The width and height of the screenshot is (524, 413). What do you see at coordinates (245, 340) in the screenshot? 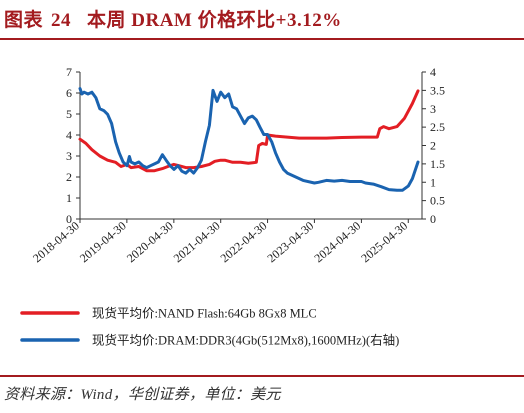
I see `legend-dram-label: 现货平均价:DRAM:DDR3(4Gb(512Mx8),1600MHz)(右轴)` at bounding box center [245, 340].